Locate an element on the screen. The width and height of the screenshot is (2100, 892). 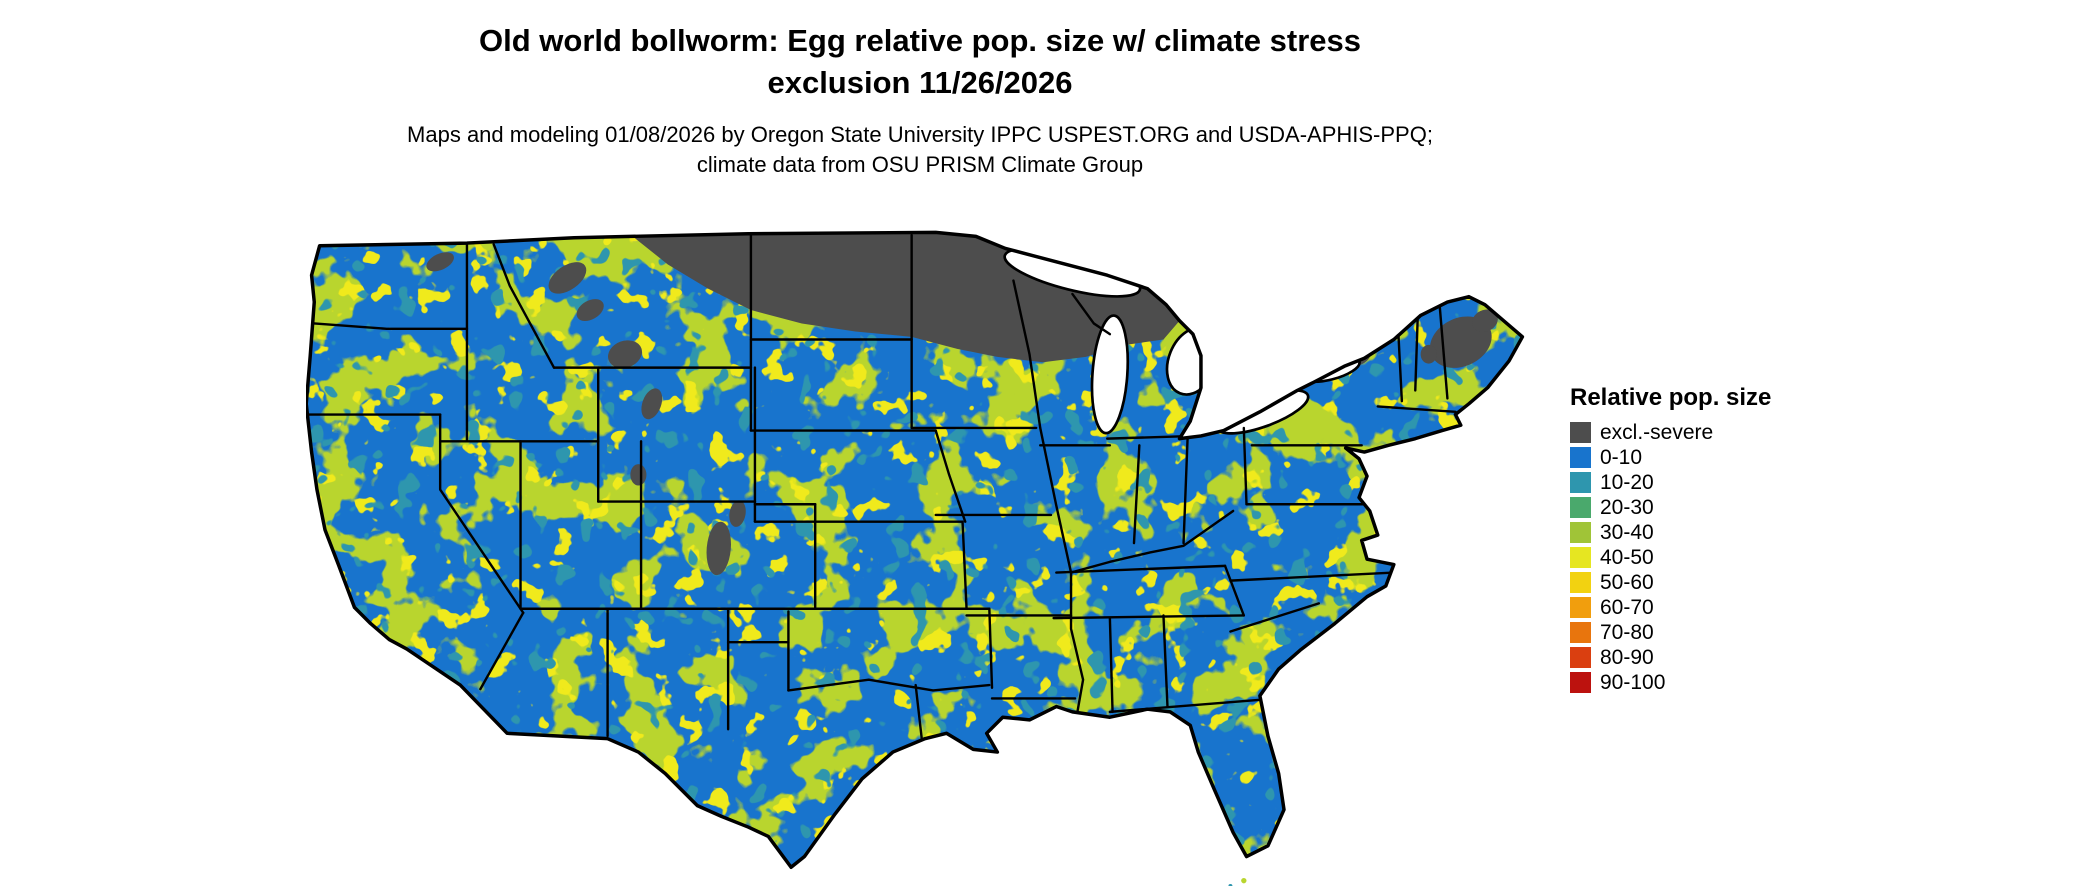
legend-row: 80-90 is located at coordinates (1670, 657).